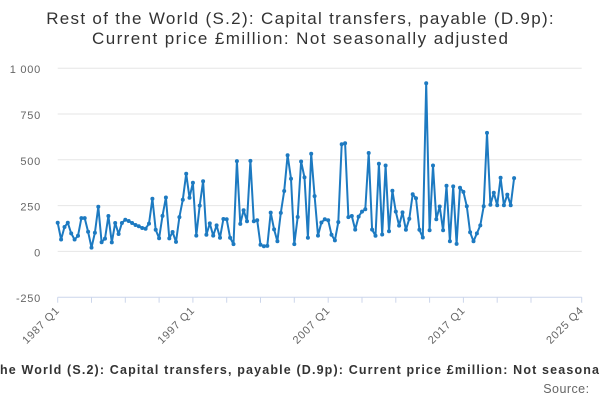 This screenshot has width=600, height=405. What do you see at coordinates (30, 116) in the screenshot?
I see `svg-text: 750` at bounding box center [30, 116].